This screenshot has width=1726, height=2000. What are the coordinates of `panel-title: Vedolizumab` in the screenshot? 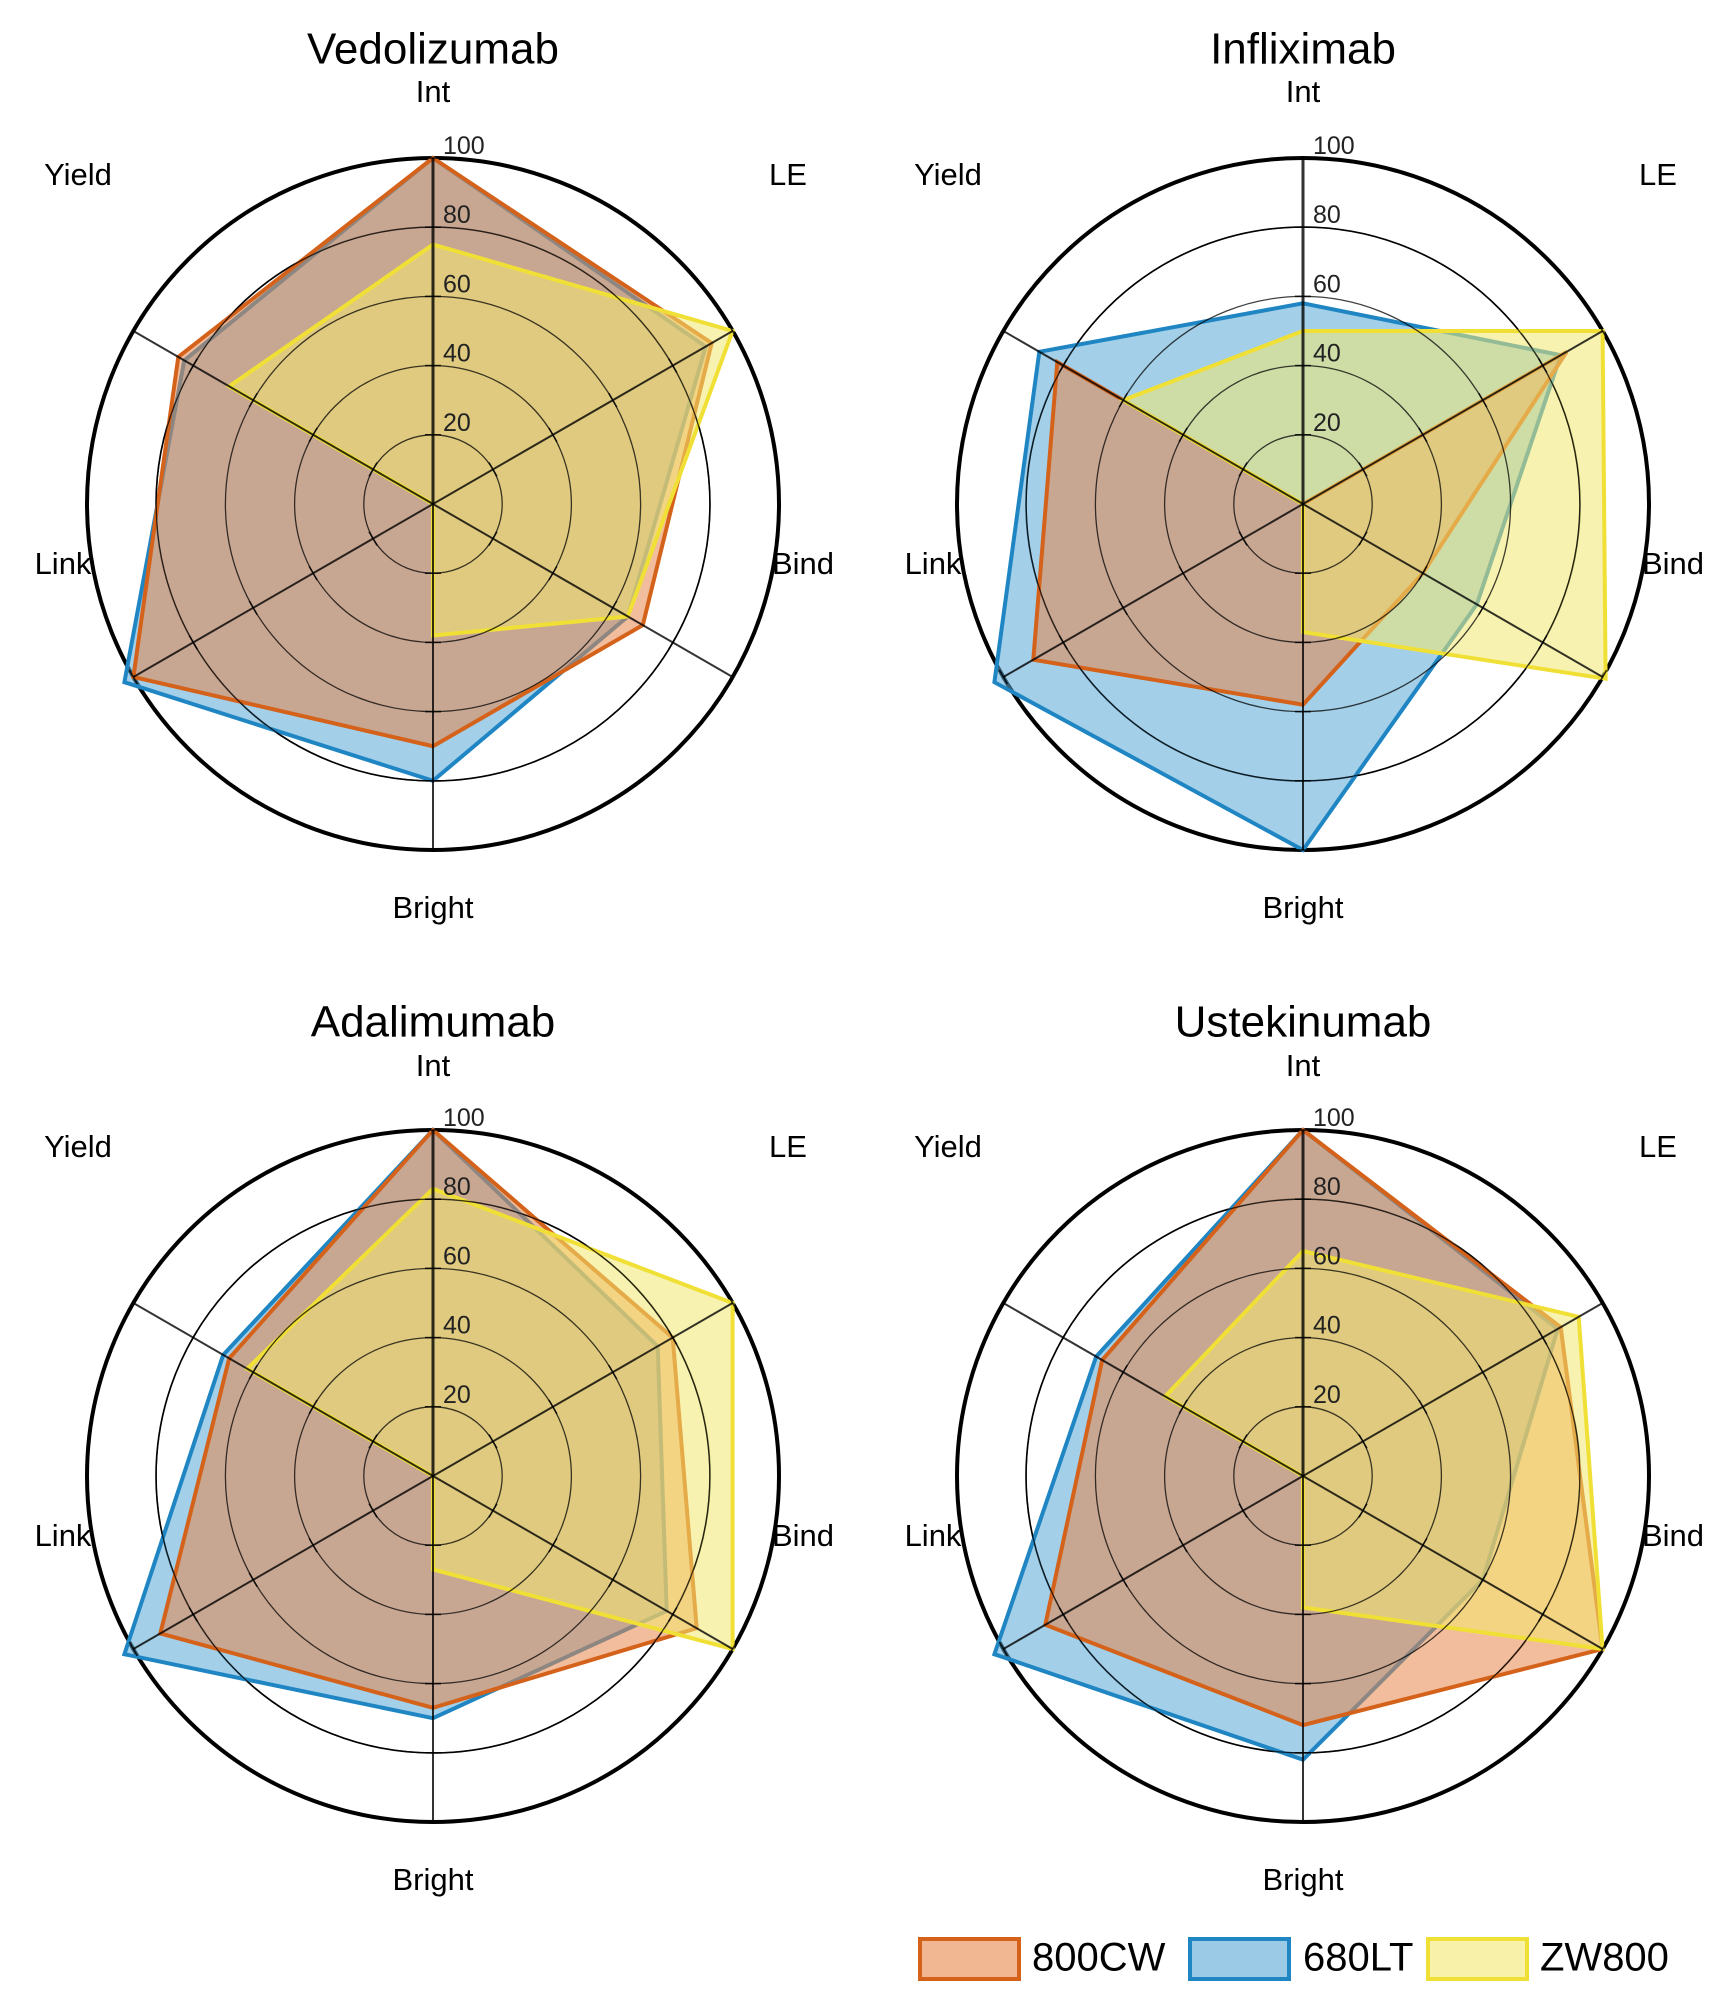 It's located at (433, 49).